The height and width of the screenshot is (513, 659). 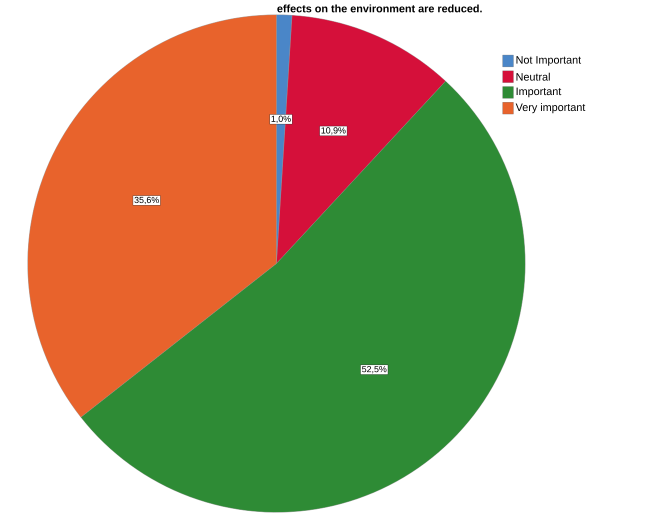 What do you see at coordinates (549, 61) in the screenshot?
I see `legend-label: Not Important` at bounding box center [549, 61].